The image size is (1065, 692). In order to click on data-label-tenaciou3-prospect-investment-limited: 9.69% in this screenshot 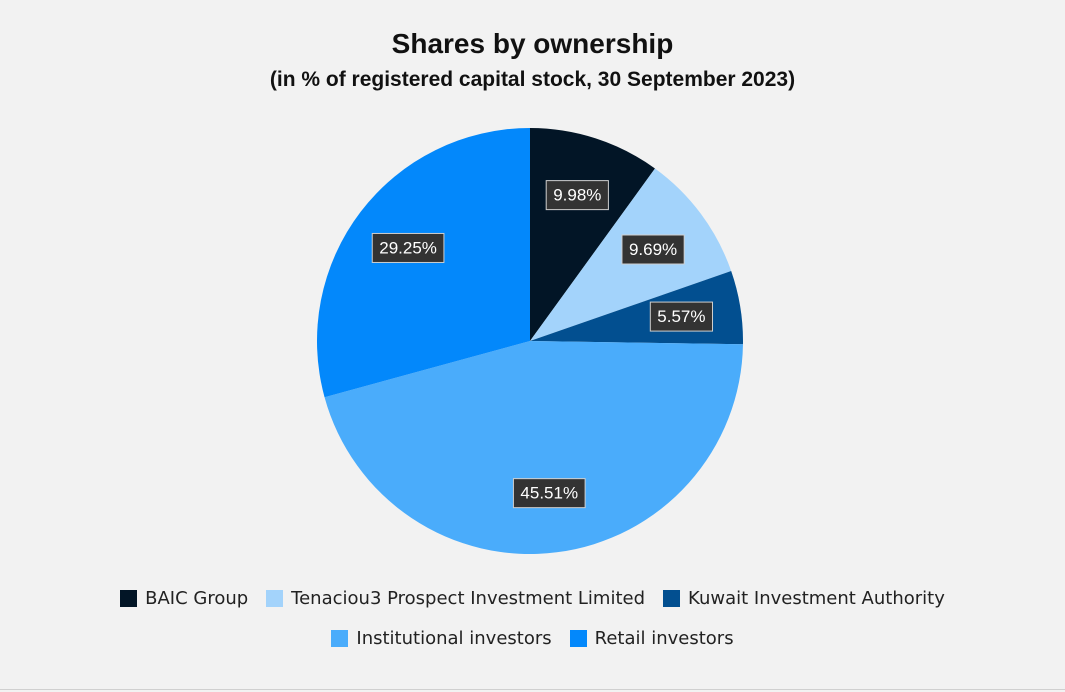, I will do `click(653, 249)`.